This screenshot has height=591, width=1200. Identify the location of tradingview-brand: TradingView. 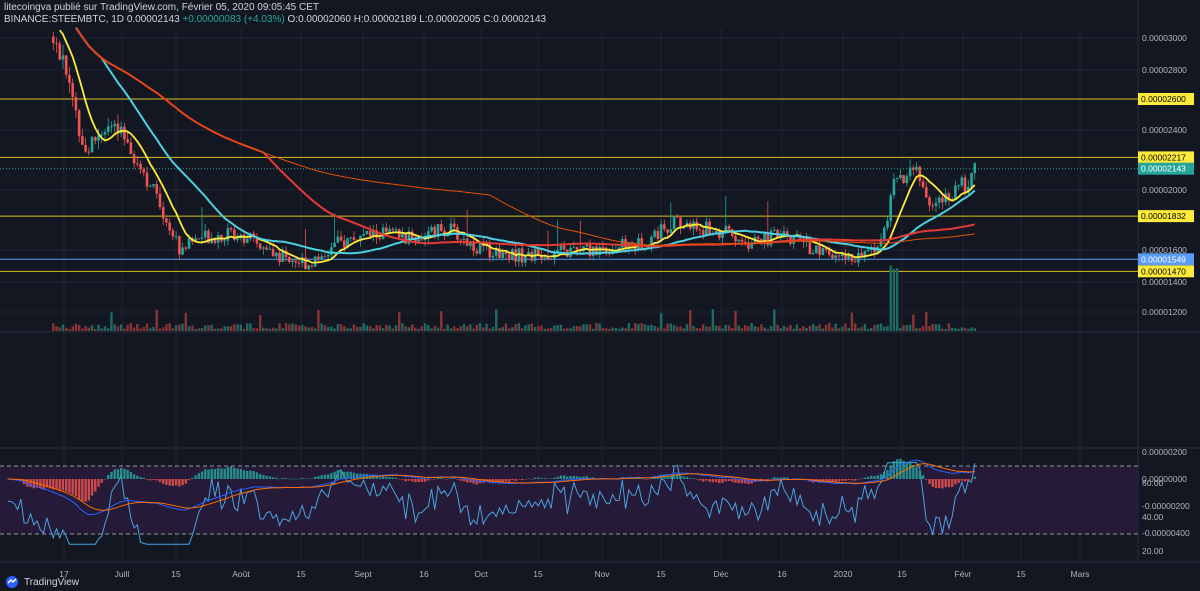
(41, 582).